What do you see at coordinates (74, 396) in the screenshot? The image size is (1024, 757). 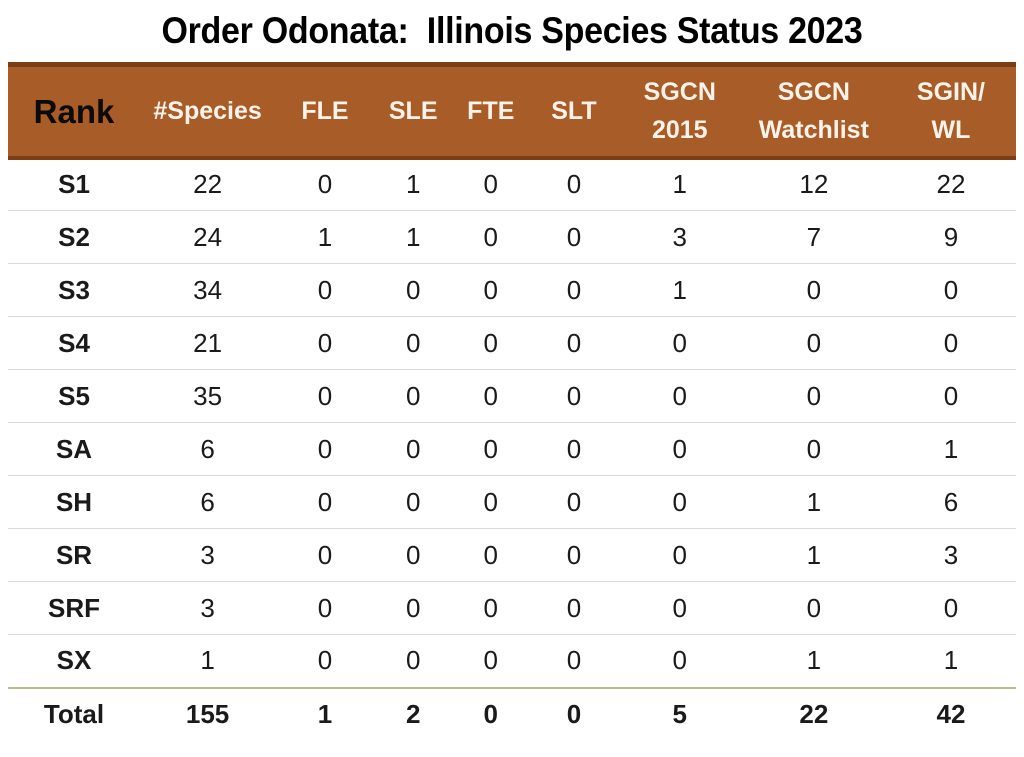 I see `rank-cell: S5` at bounding box center [74, 396].